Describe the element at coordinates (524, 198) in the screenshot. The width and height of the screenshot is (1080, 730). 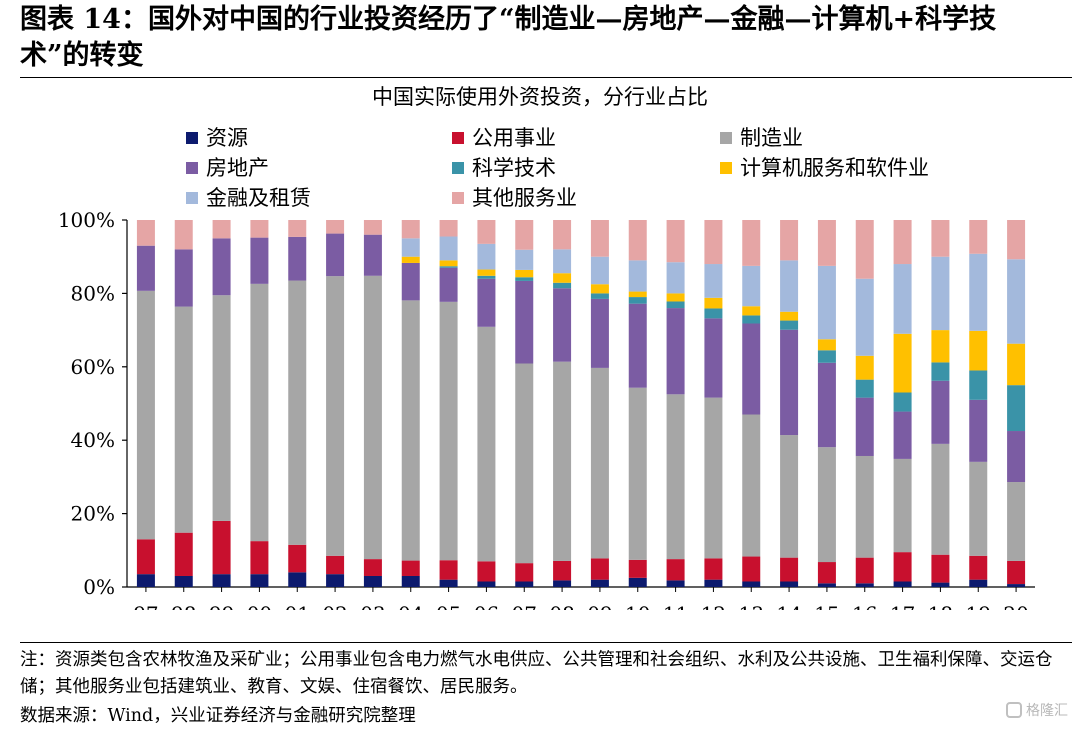
I see `legend-label: 其他服务业` at that location.